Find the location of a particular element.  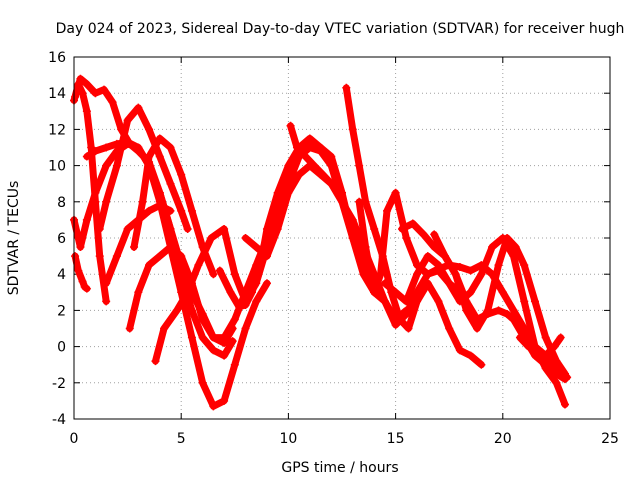

y-tick-label: 16 is located at coordinates (57, 58).